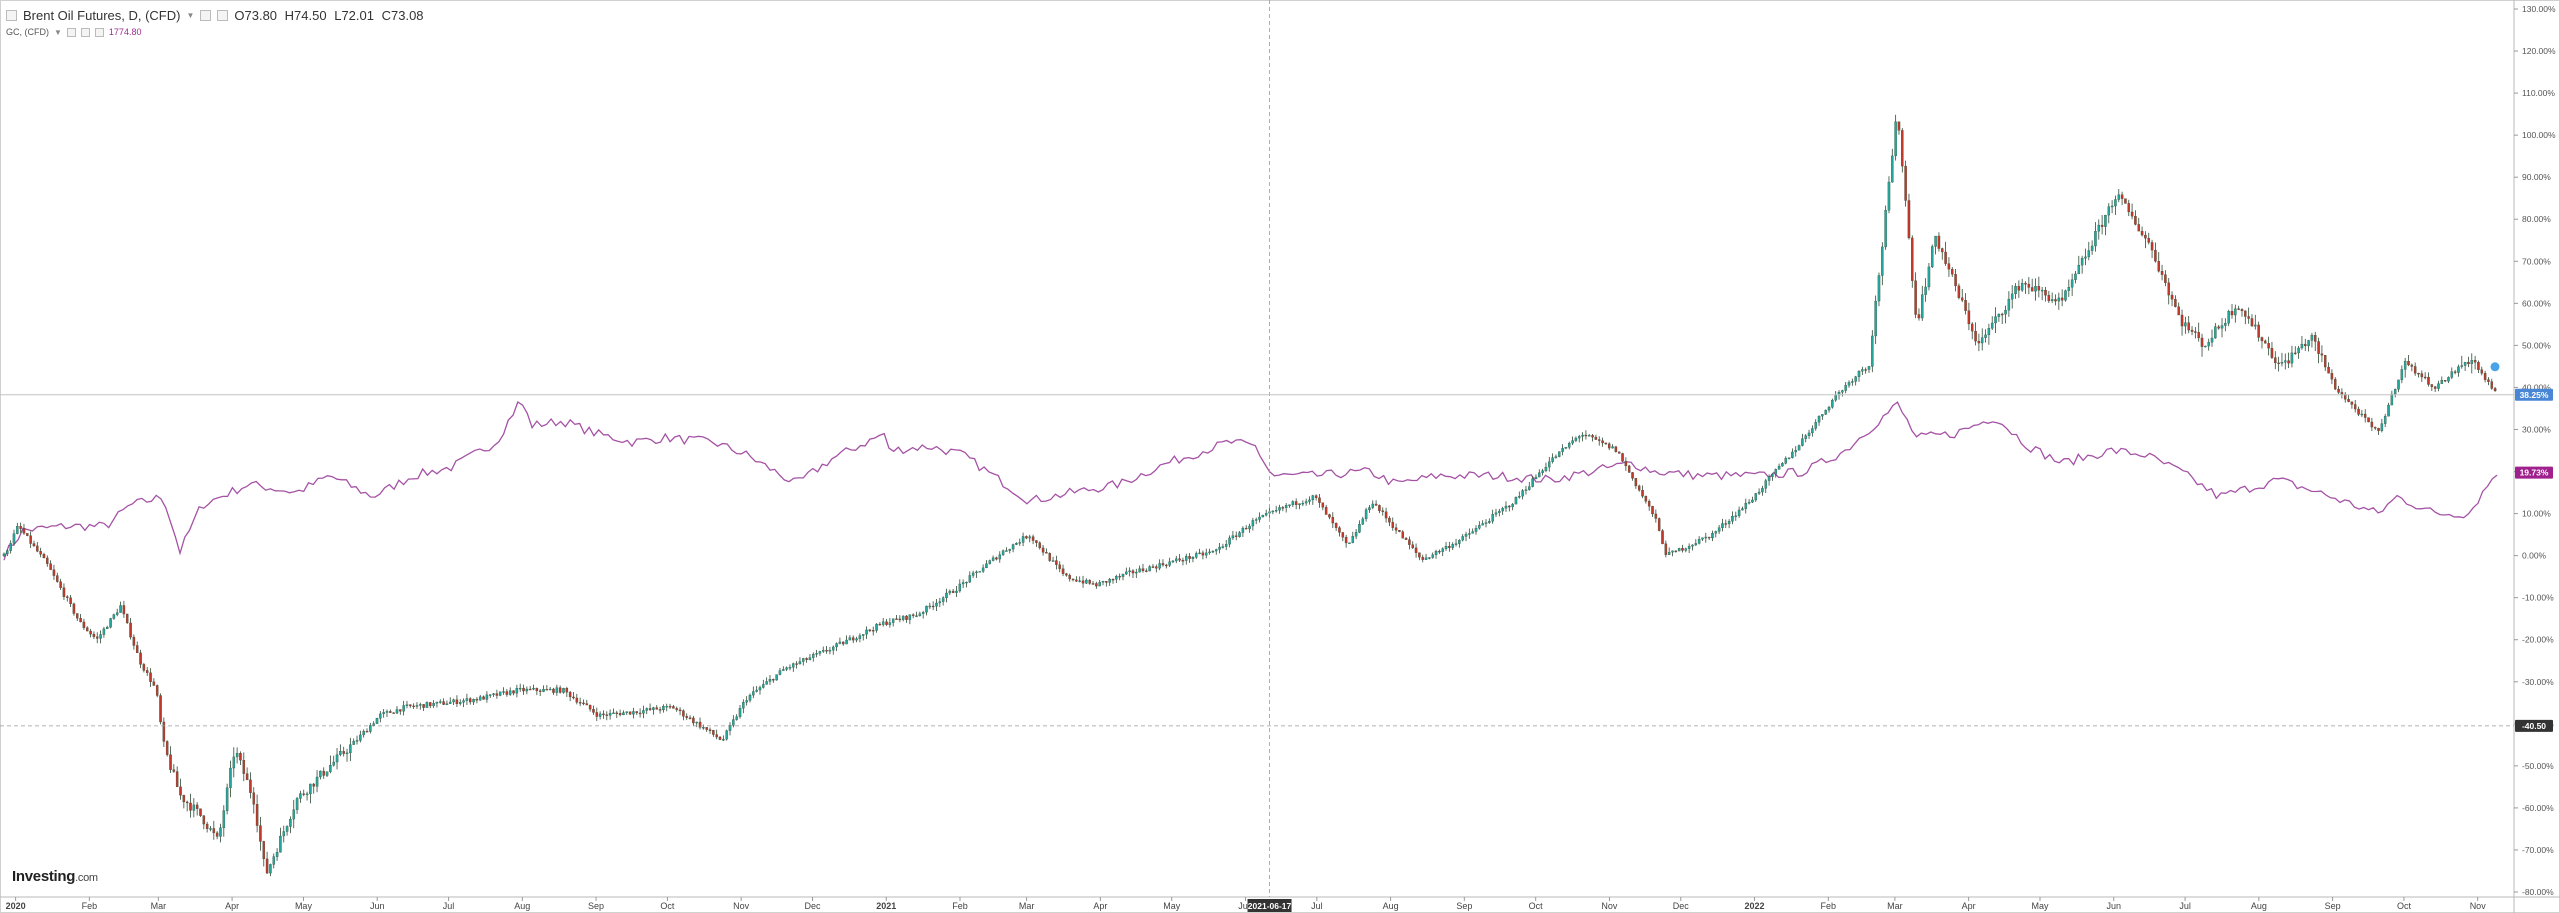  I want to click on open-value: O73.80, so click(256, 15).